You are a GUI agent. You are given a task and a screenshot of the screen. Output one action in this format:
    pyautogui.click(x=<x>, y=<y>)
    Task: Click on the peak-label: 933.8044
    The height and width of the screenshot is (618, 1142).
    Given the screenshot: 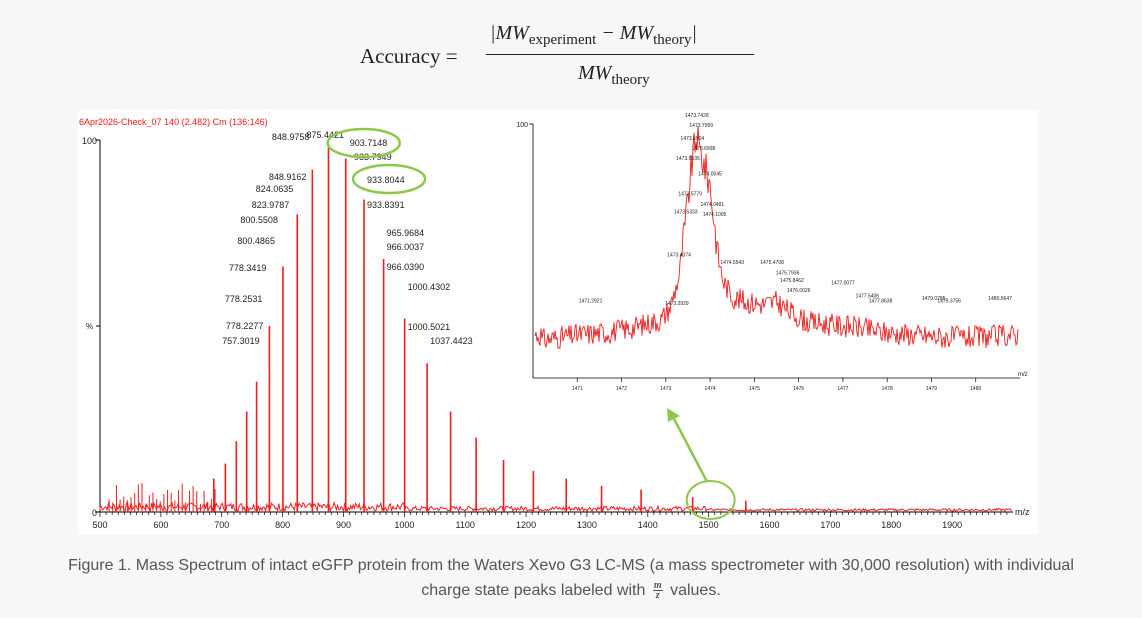 What is the action you would take?
    pyautogui.click(x=386, y=180)
    